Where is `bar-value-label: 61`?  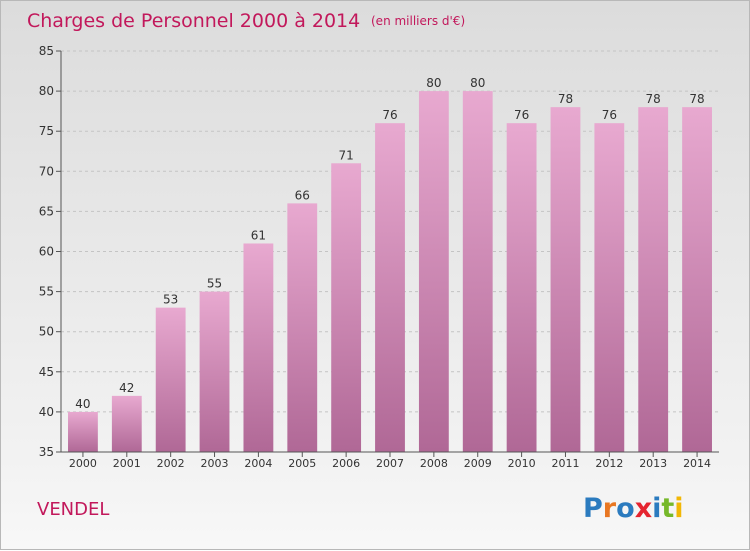 bar-value-label: 61 is located at coordinates (258, 235).